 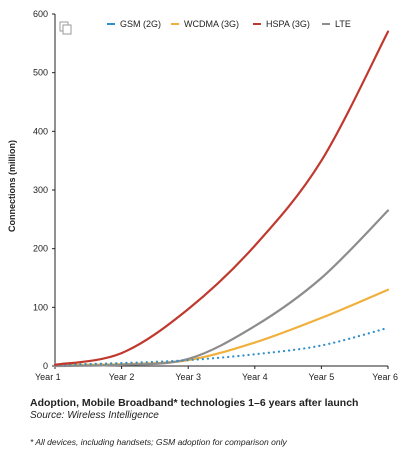 What do you see at coordinates (12, 186) in the screenshot?
I see `y-axis-label: Connections (million)` at bounding box center [12, 186].